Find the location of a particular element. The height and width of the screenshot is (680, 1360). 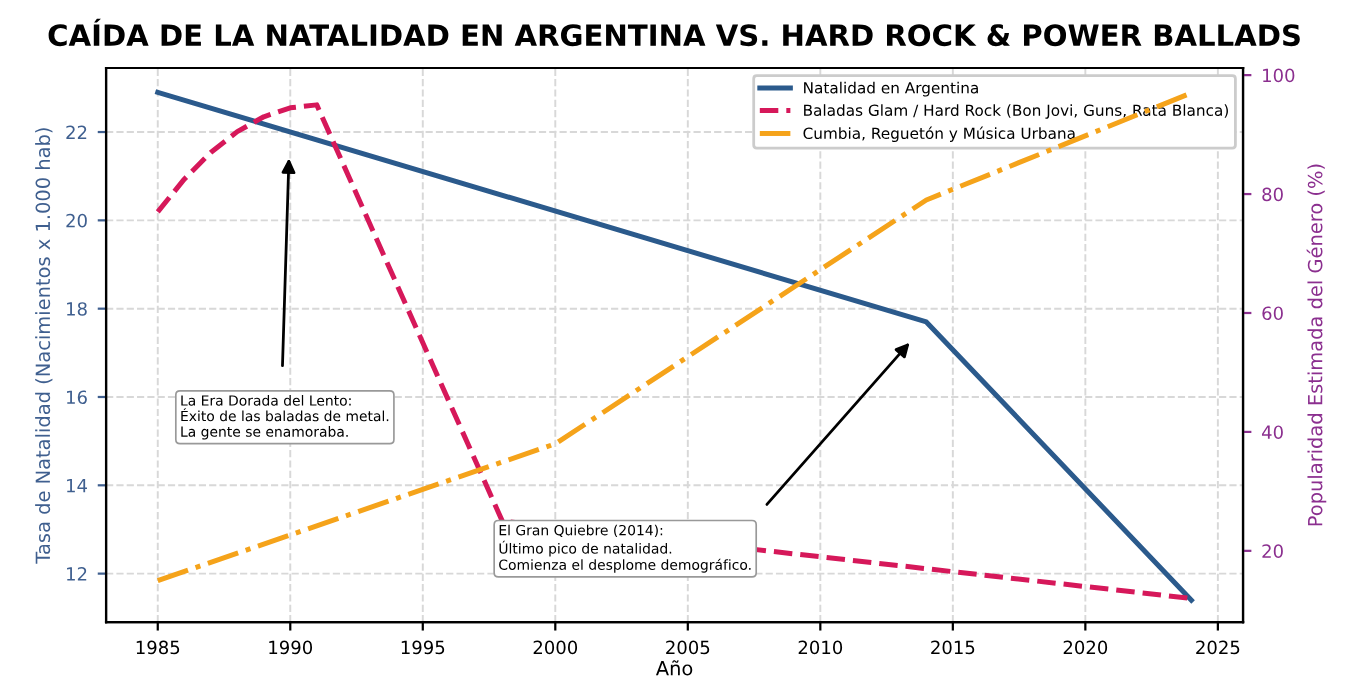

x-tick-label: 1995 is located at coordinates (423, 647).